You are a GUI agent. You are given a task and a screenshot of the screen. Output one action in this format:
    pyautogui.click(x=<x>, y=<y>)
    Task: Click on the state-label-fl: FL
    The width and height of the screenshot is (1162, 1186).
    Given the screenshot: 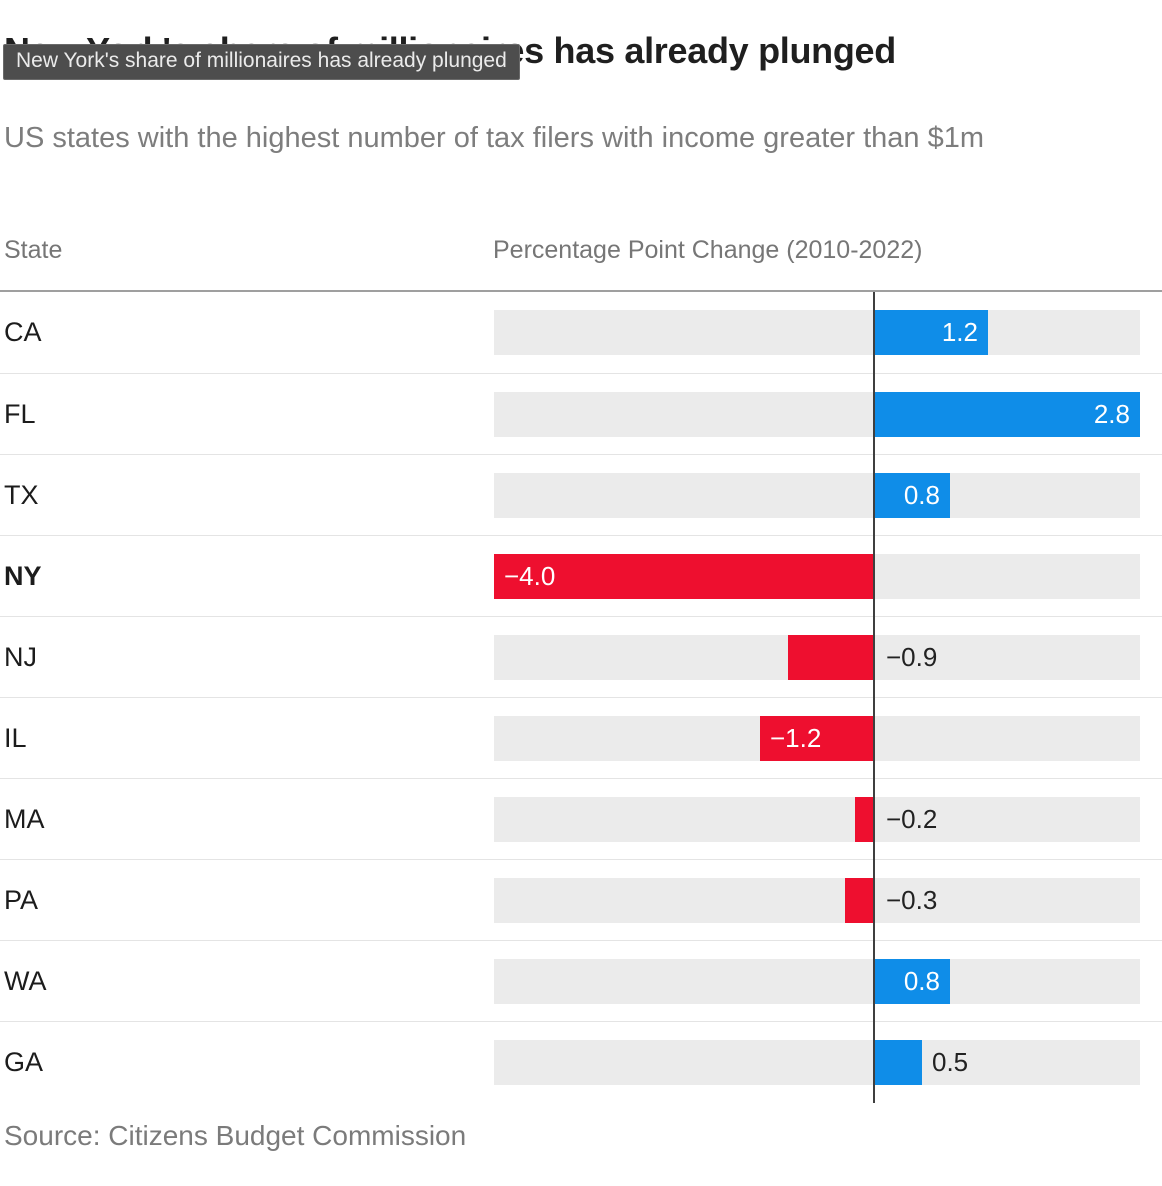 What is the action you would take?
    pyautogui.click(x=20, y=414)
    